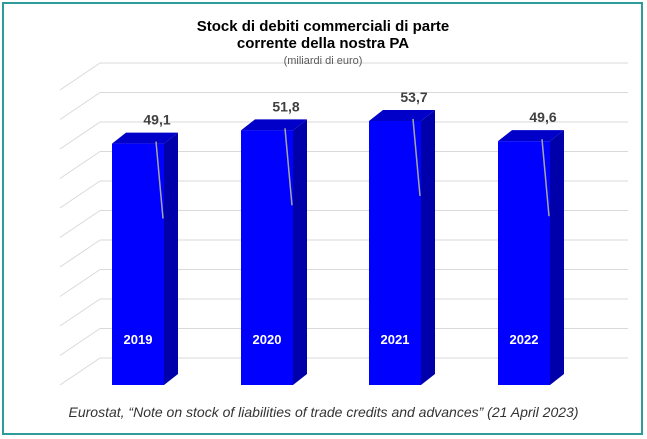 The height and width of the screenshot is (439, 647). What do you see at coordinates (524, 339) in the screenshot?
I see `category-label: 2022` at bounding box center [524, 339].